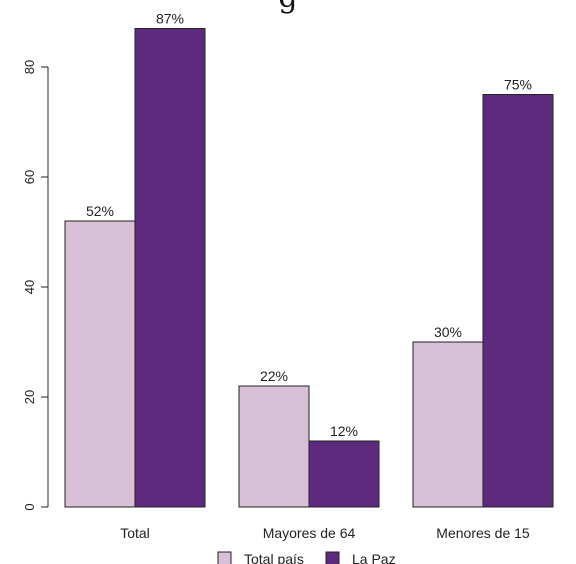 The height and width of the screenshot is (564, 576). What do you see at coordinates (135, 533) in the screenshot?
I see `category-label: Total` at bounding box center [135, 533].